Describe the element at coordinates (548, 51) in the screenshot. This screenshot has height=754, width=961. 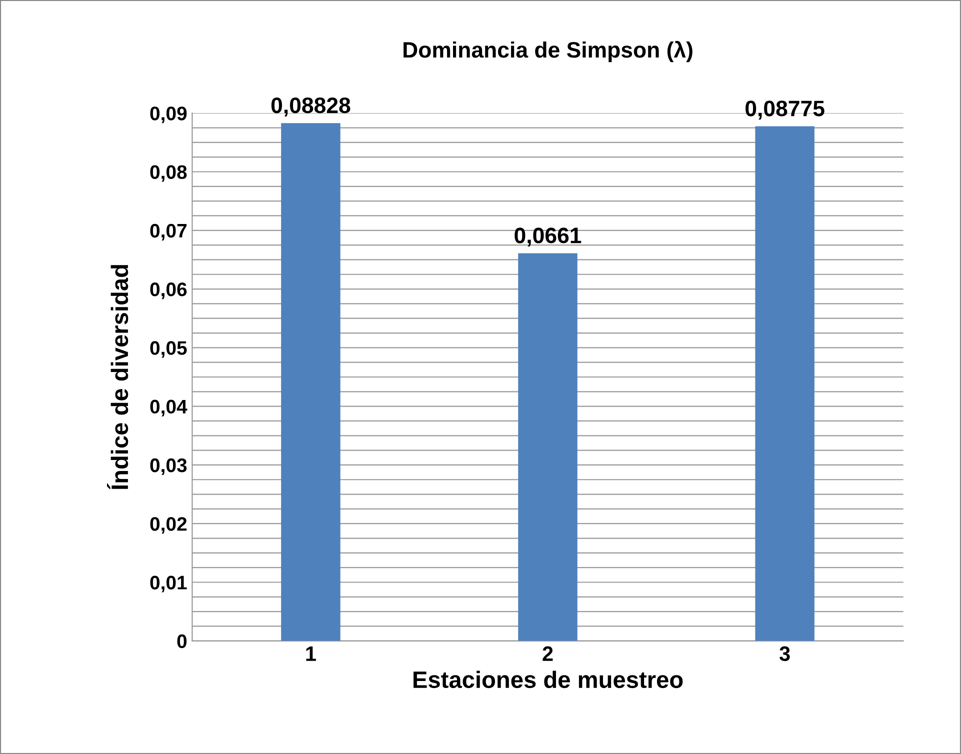
I see `chart-title: Dominancia de Simpson (λ)` at that location.